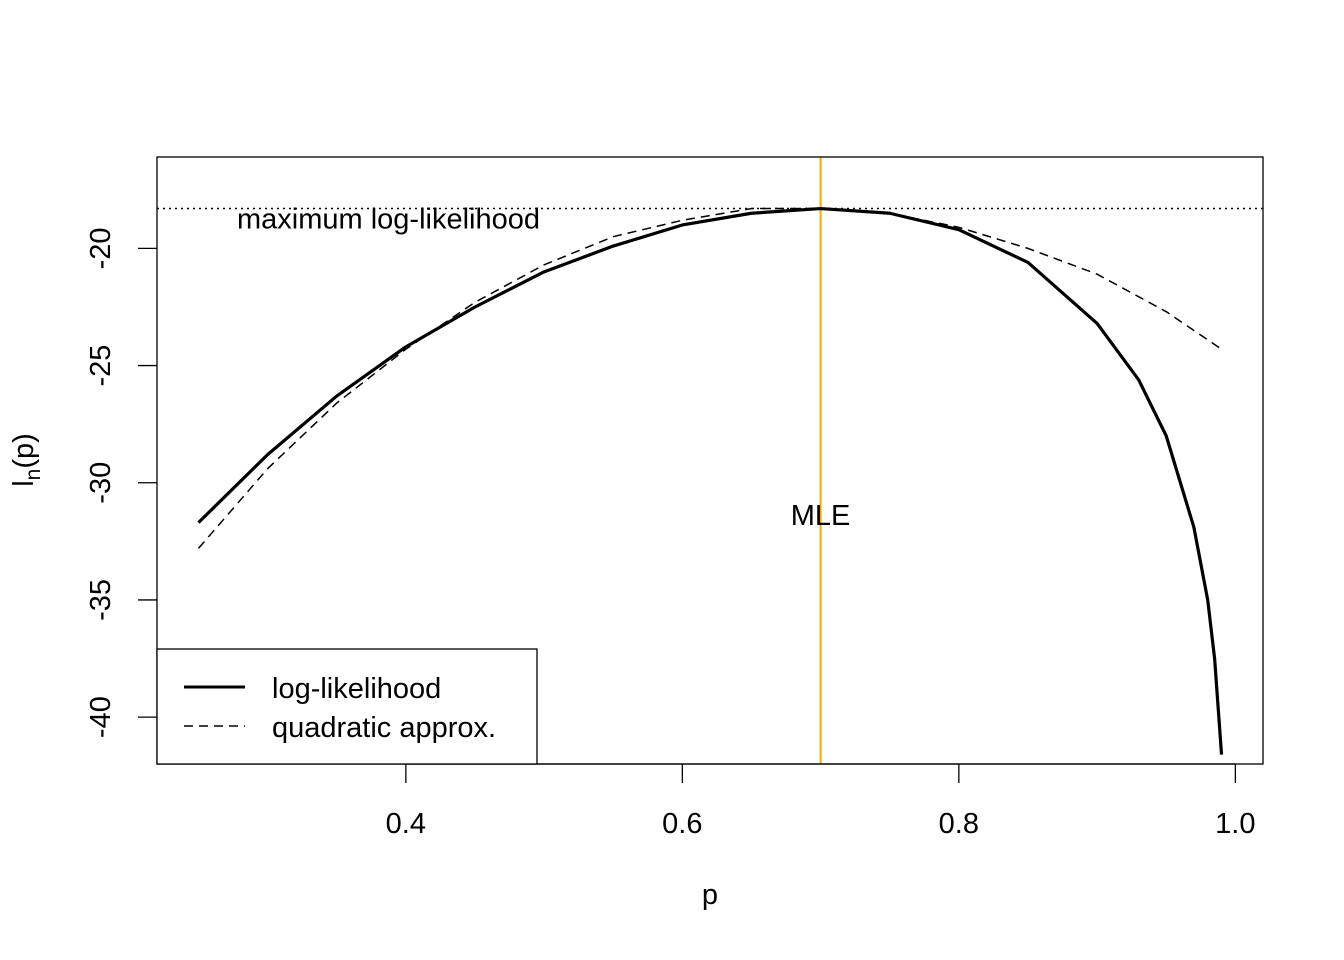 The image size is (1344, 960). Describe the element at coordinates (384, 728) in the screenshot. I see `legend-label-quadratic-approx: quadratic approx.` at that location.